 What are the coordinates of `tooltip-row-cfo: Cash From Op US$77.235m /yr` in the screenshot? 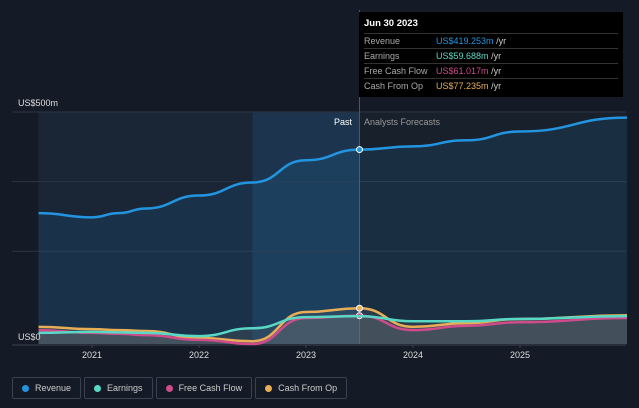 It's located at (491, 85).